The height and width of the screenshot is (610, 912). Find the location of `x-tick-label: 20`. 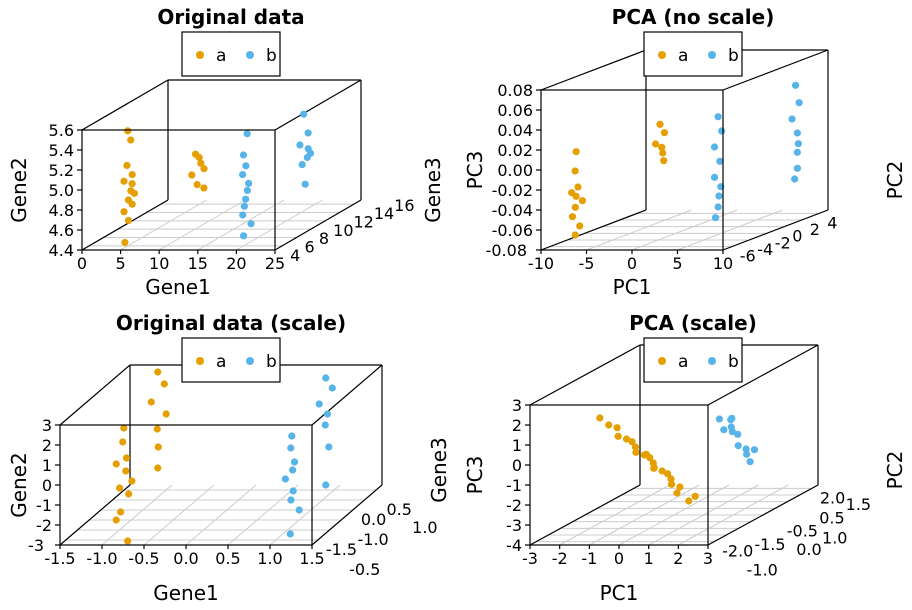

x-tick-label: 20 is located at coordinates (236, 263).